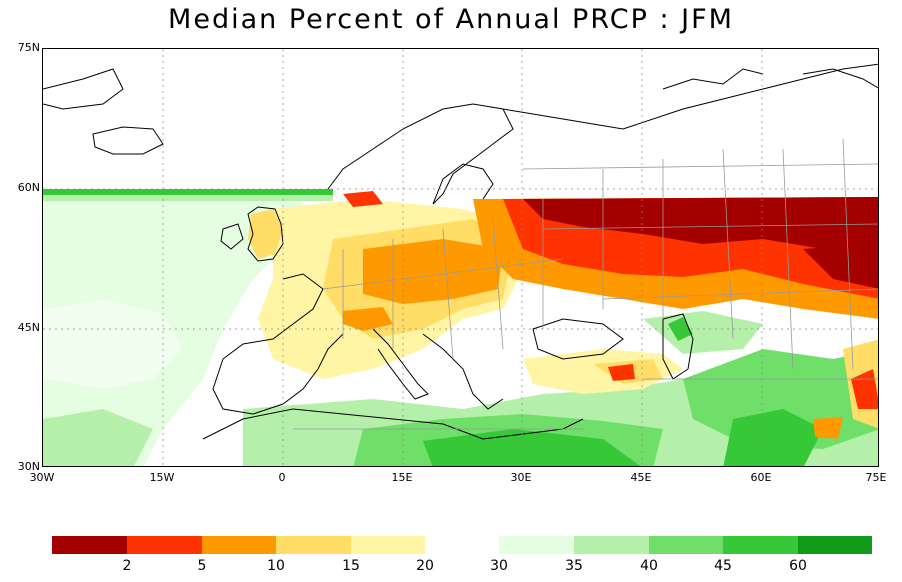 The image size is (902, 582). Describe the element at coordinates (202, 566) in the screenshot. I see `colorbar-label: 5` at that location.